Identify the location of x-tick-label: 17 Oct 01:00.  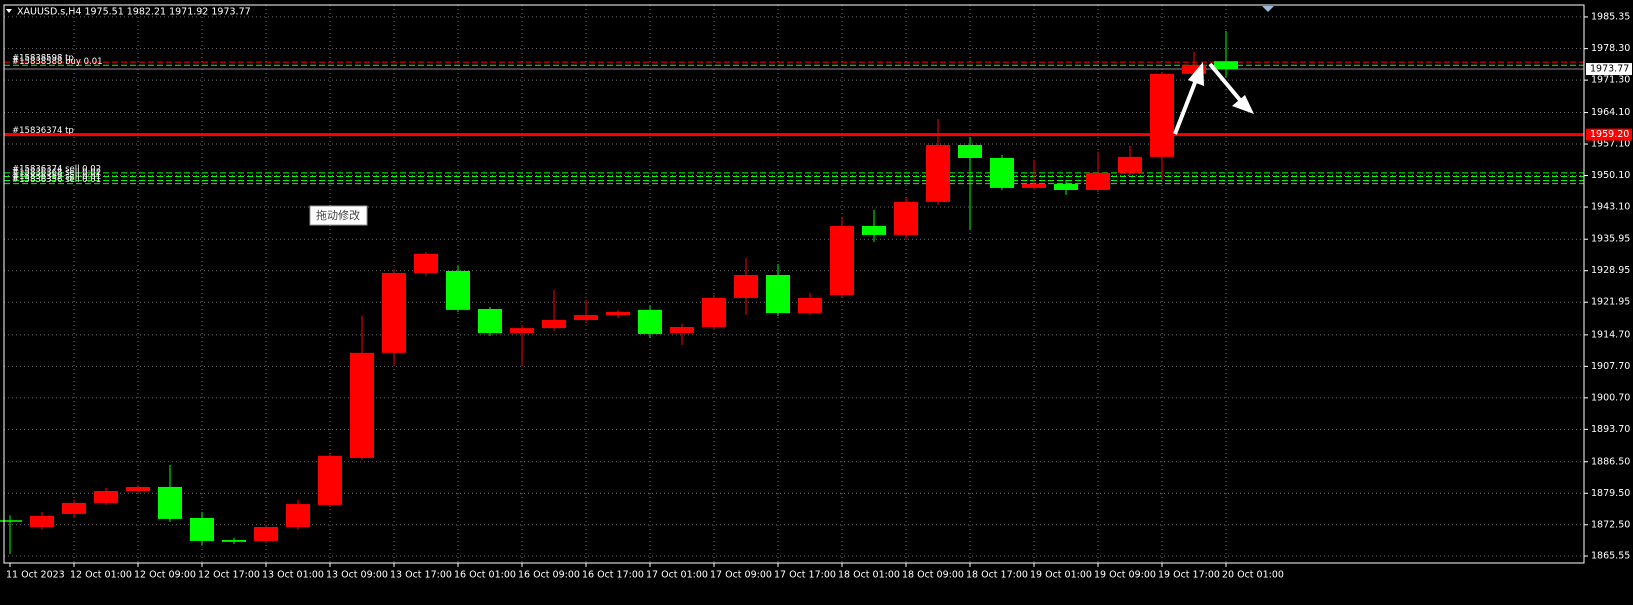
(677, 575).